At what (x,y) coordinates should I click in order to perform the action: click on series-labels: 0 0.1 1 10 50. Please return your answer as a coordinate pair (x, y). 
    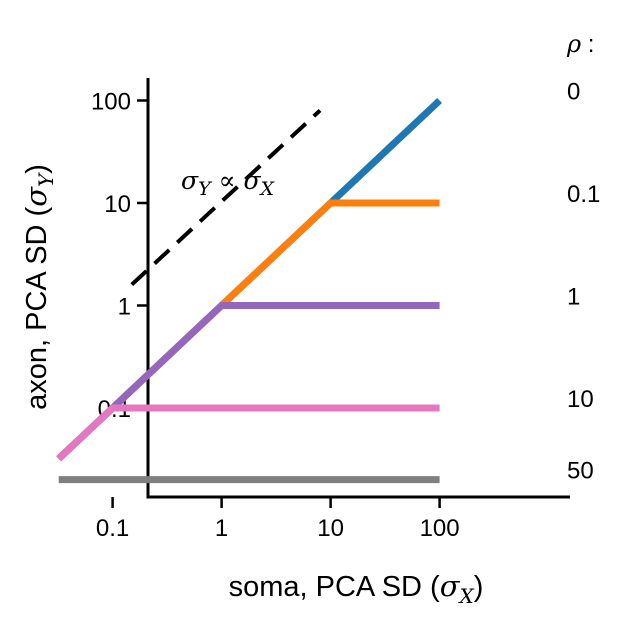
    Looking at the image, I should click on (583, 282).